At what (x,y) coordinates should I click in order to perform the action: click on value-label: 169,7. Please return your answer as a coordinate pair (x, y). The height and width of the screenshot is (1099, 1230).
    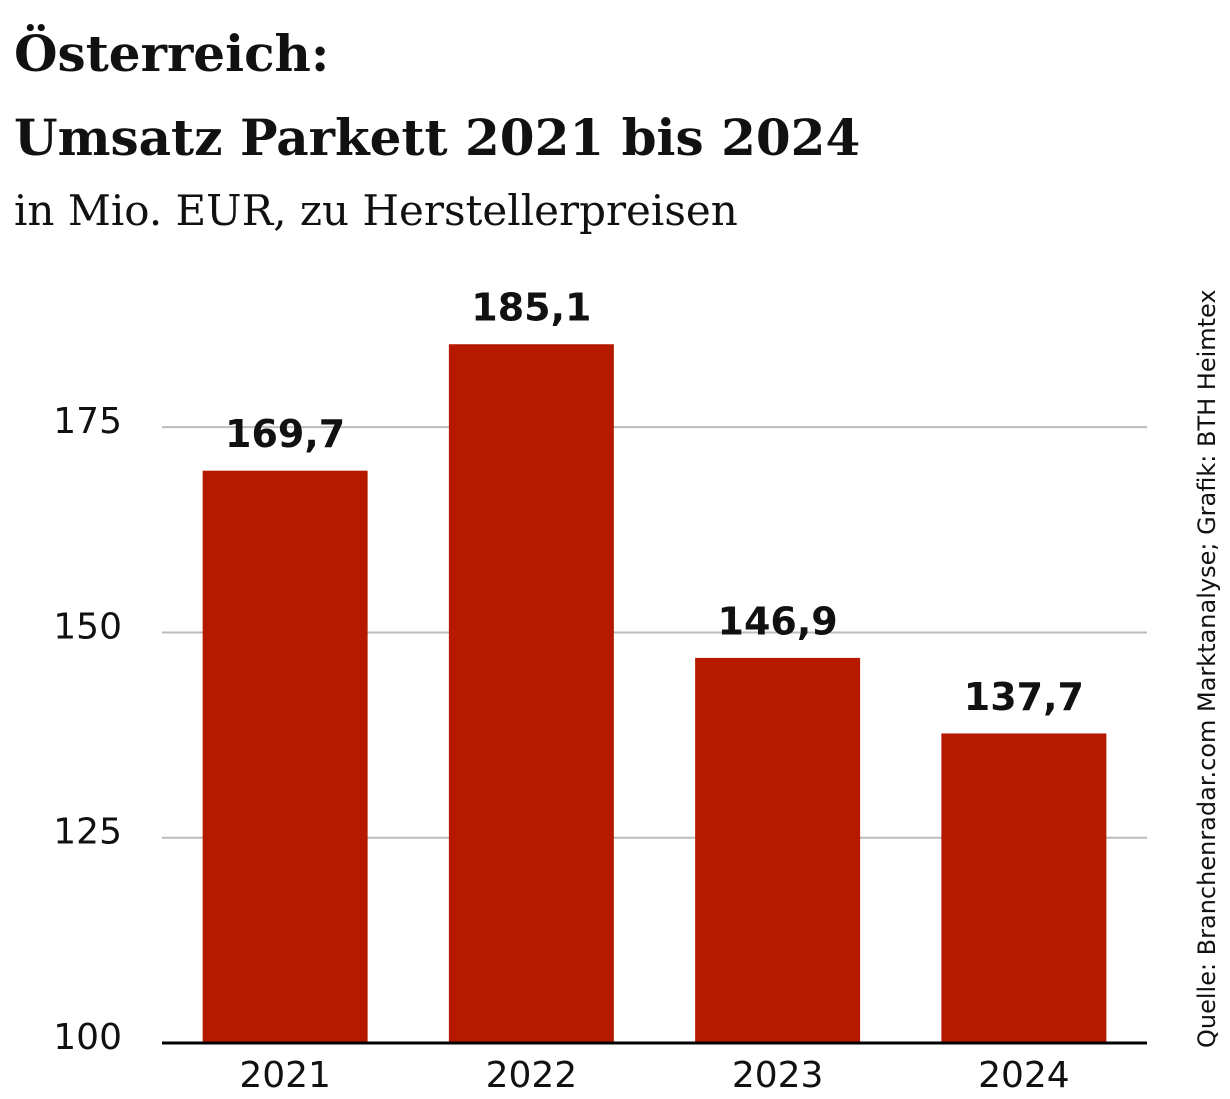
    Looking at the image, I should click on (285, 434).